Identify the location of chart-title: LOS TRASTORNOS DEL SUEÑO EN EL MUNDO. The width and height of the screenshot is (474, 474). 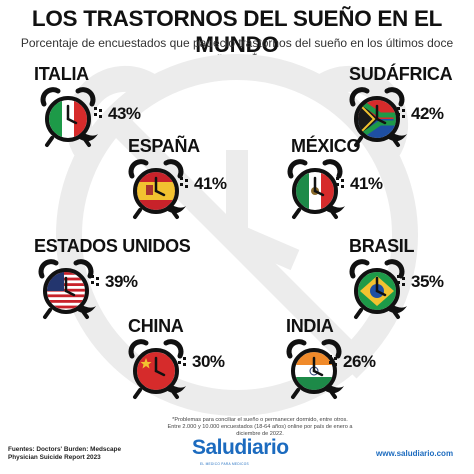
(237, 31).